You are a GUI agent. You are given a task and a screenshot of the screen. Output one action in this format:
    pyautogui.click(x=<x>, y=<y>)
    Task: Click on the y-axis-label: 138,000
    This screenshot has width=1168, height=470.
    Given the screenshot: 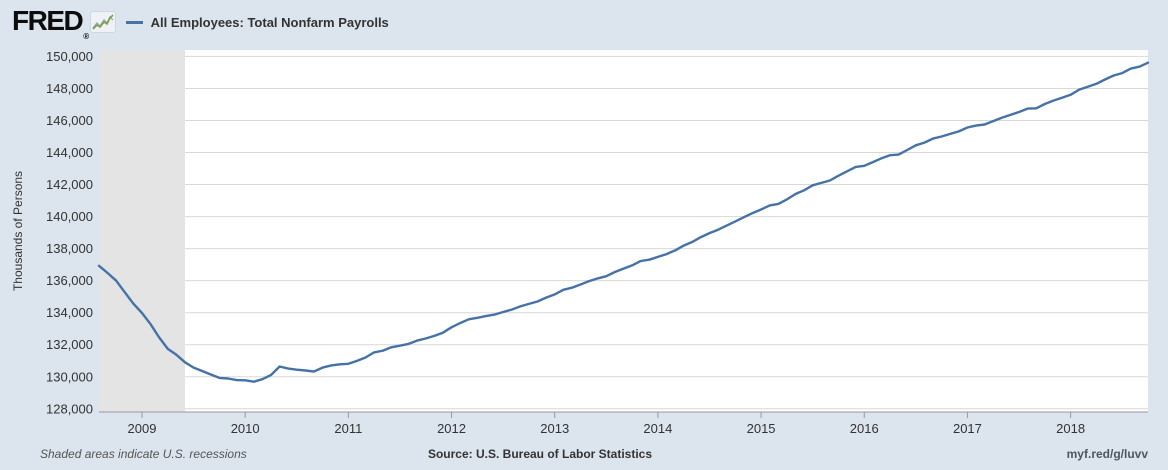 What is the action you would take?
    pyautogui.click(x=69, y=248)
    